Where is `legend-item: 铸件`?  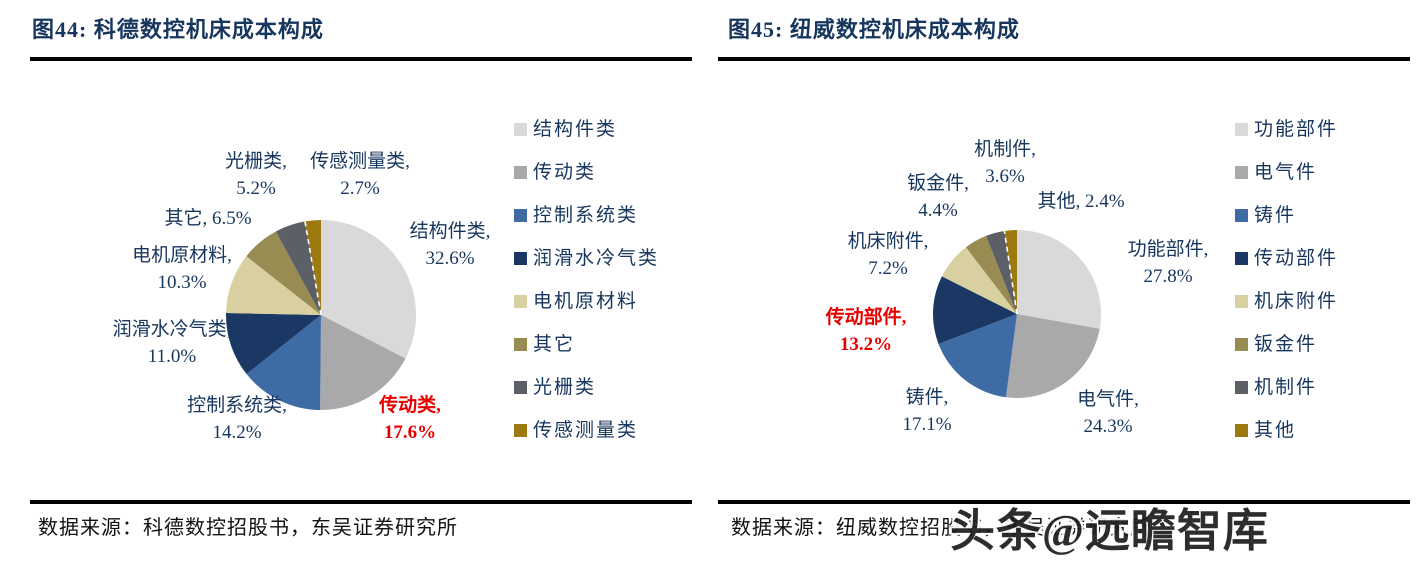 legend-item: 铸件 is located at coordinates (1286, 216).